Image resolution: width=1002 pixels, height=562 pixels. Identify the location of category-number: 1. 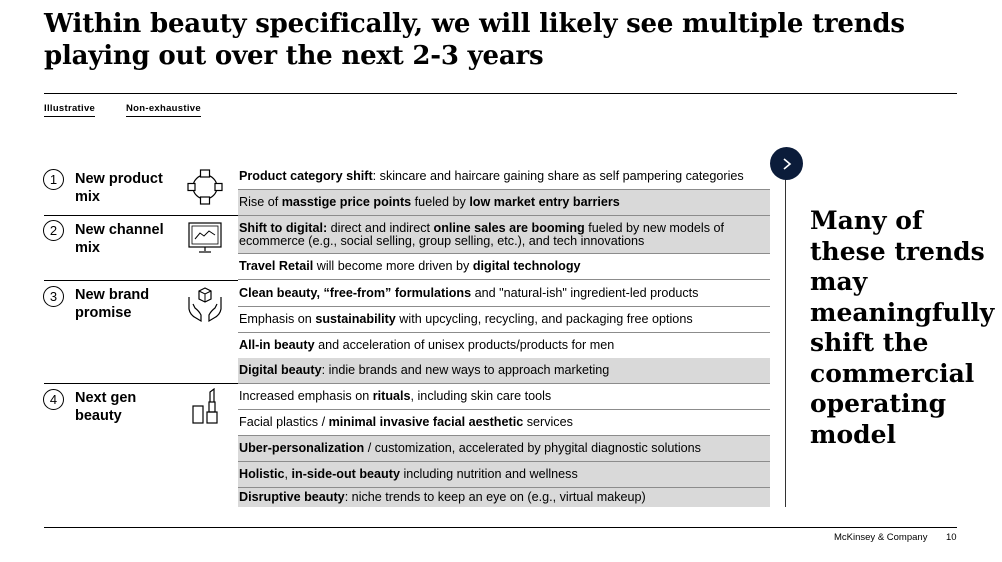
(53, 179).